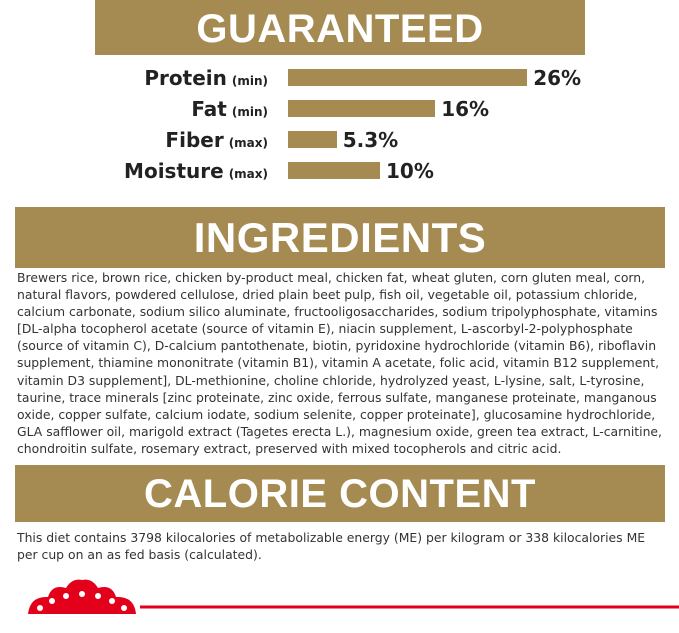 The width and height of the screenshot is (679, 633). Describe the element at coordinates (339, 140) in the screenshot. I see `analysis-row: Fiber (max) 5.3%` at that location.